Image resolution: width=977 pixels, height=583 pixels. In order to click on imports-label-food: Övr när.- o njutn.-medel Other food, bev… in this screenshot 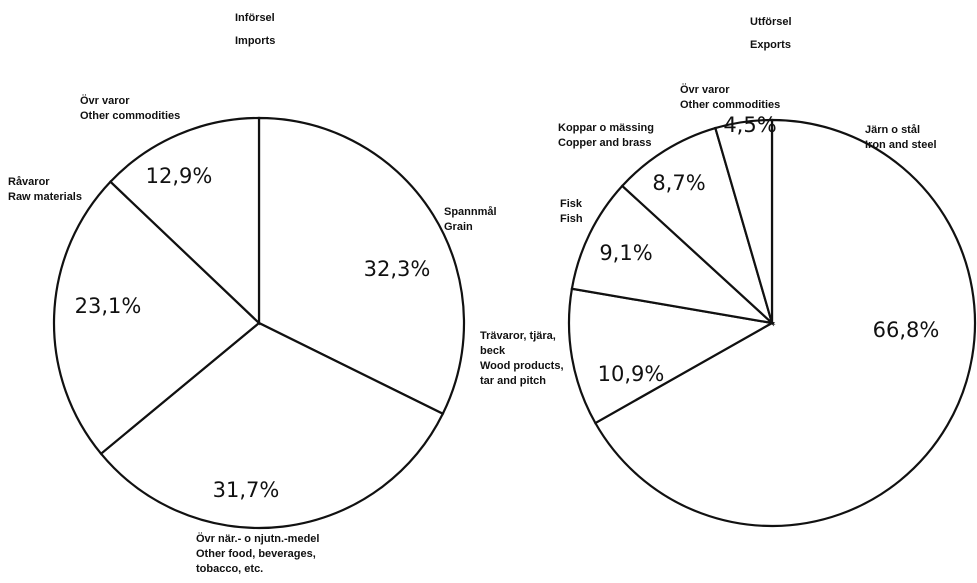, I will do `click(257, 554)`.